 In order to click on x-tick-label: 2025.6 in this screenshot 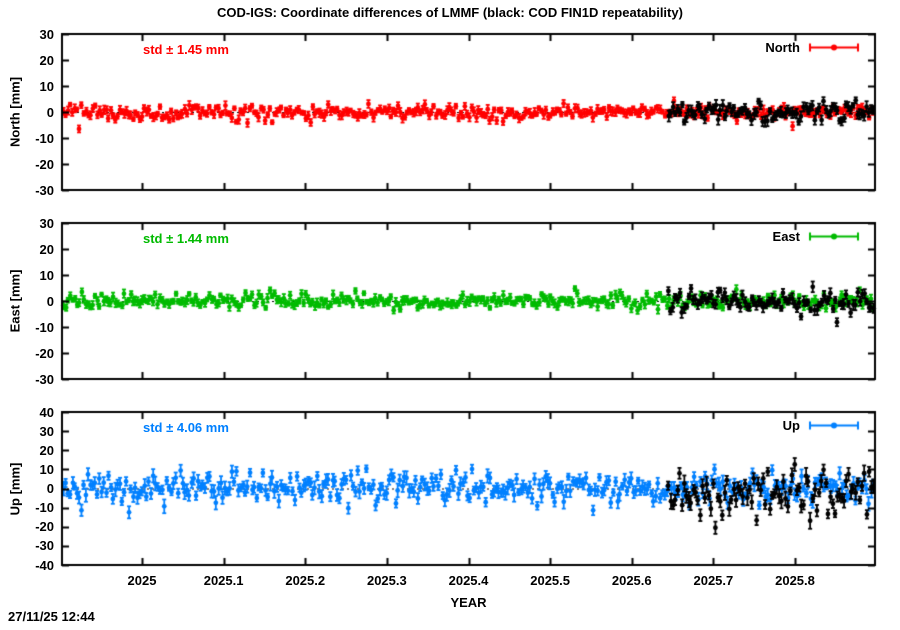, I will do `click(631, 580)`.